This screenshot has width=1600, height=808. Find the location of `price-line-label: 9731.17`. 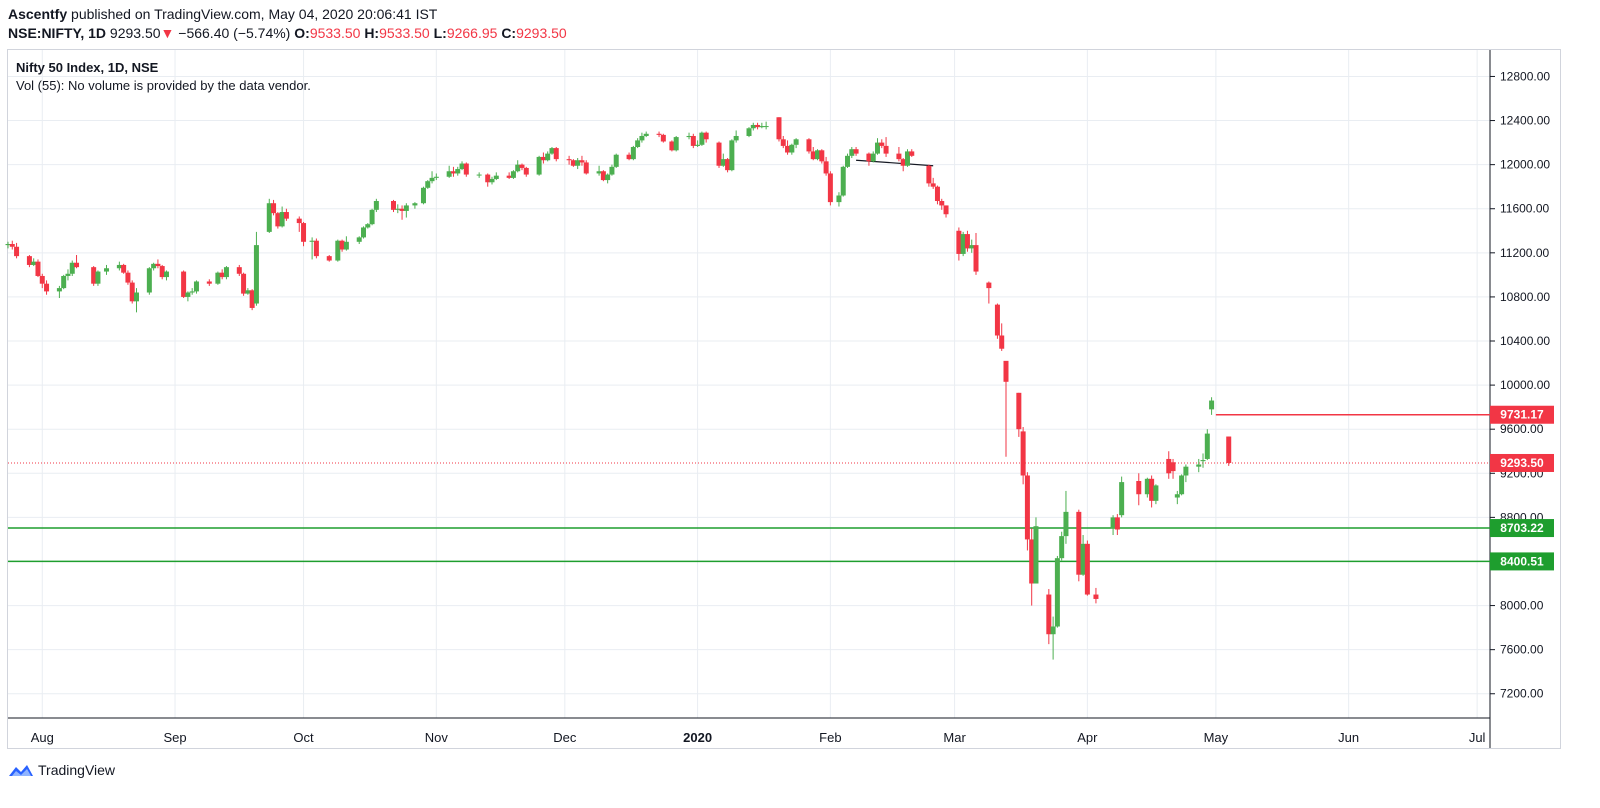

price-line-label: 9731.17 is located at coordinates (1522, 415).